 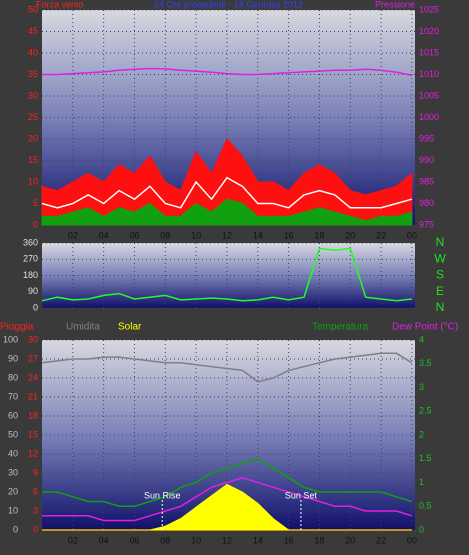 What do you see at coordinates (33, 358) in the screenshot?
I see `tick-label: 27` at bounding box center [33, 358].